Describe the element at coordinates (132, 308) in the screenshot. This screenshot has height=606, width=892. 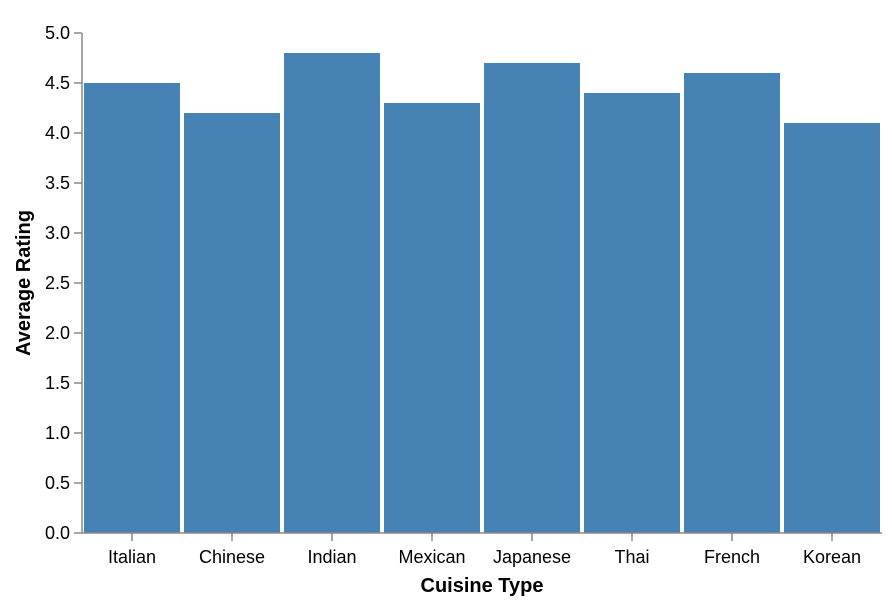
I see `bar-italian` at that location.